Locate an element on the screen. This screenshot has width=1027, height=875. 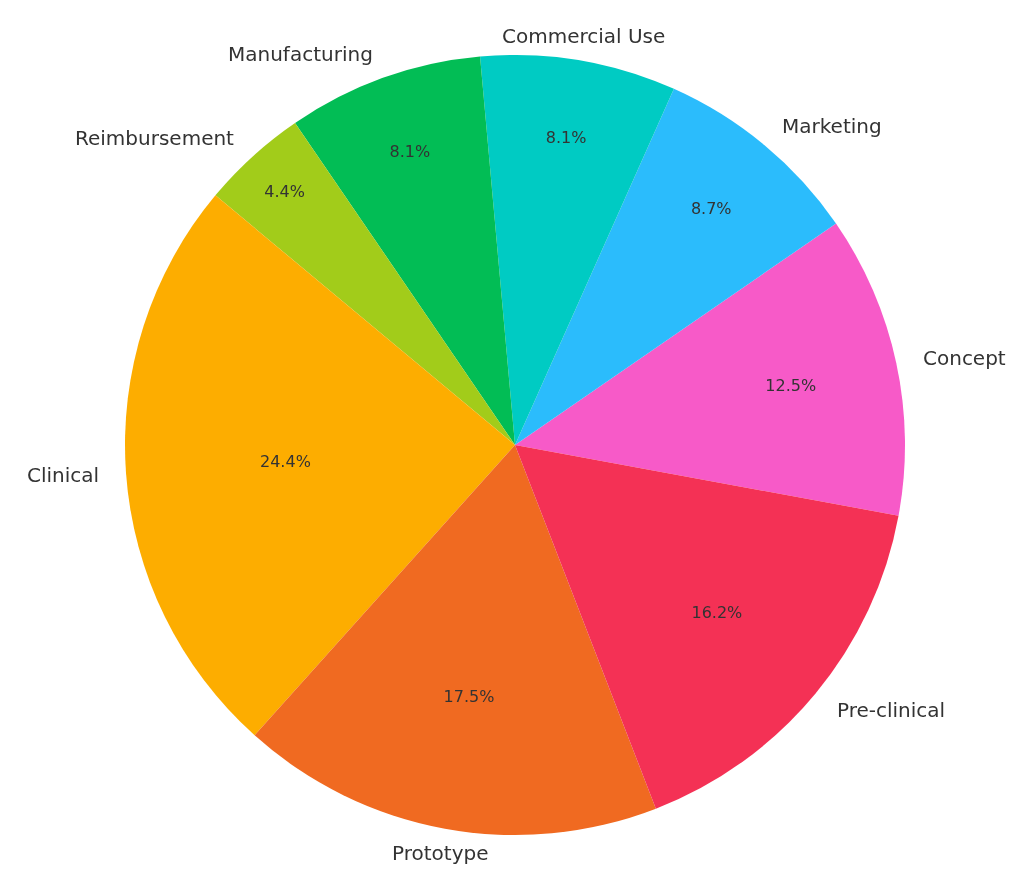
slice-label: Concept is located at coordinates (964, 358).